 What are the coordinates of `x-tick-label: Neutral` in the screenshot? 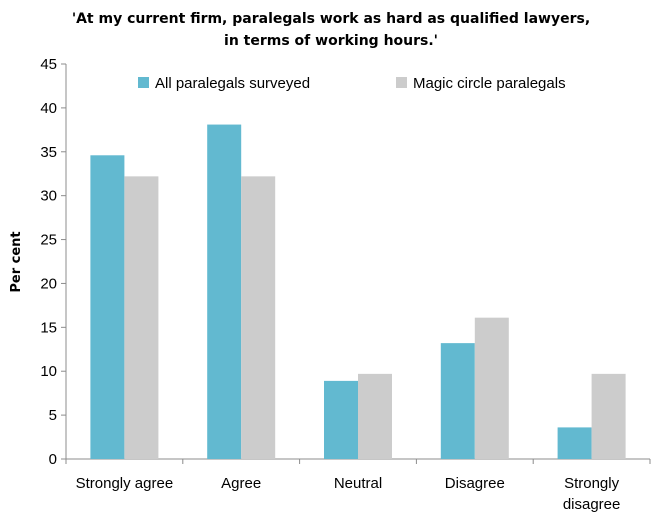 It's located at (358, 483).